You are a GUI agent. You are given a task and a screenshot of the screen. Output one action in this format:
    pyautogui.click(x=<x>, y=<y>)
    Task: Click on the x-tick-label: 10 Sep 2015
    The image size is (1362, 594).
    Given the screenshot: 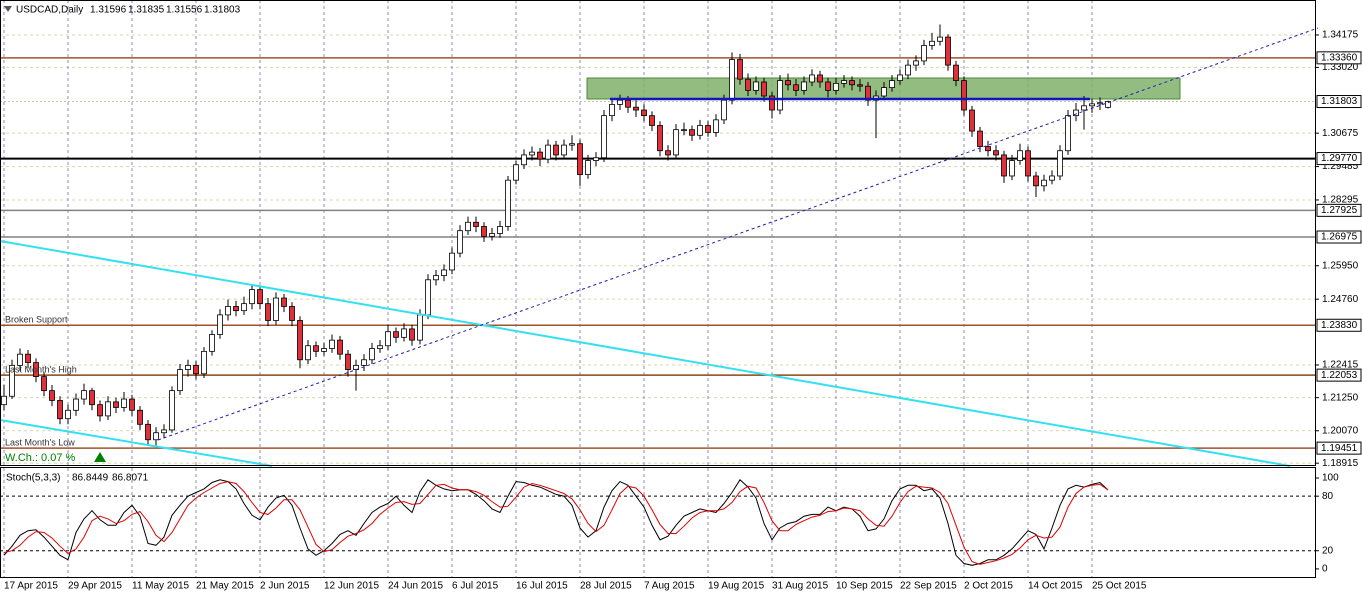 What is the action you would take?
    pyautogui.click(x=864, y=586)
    